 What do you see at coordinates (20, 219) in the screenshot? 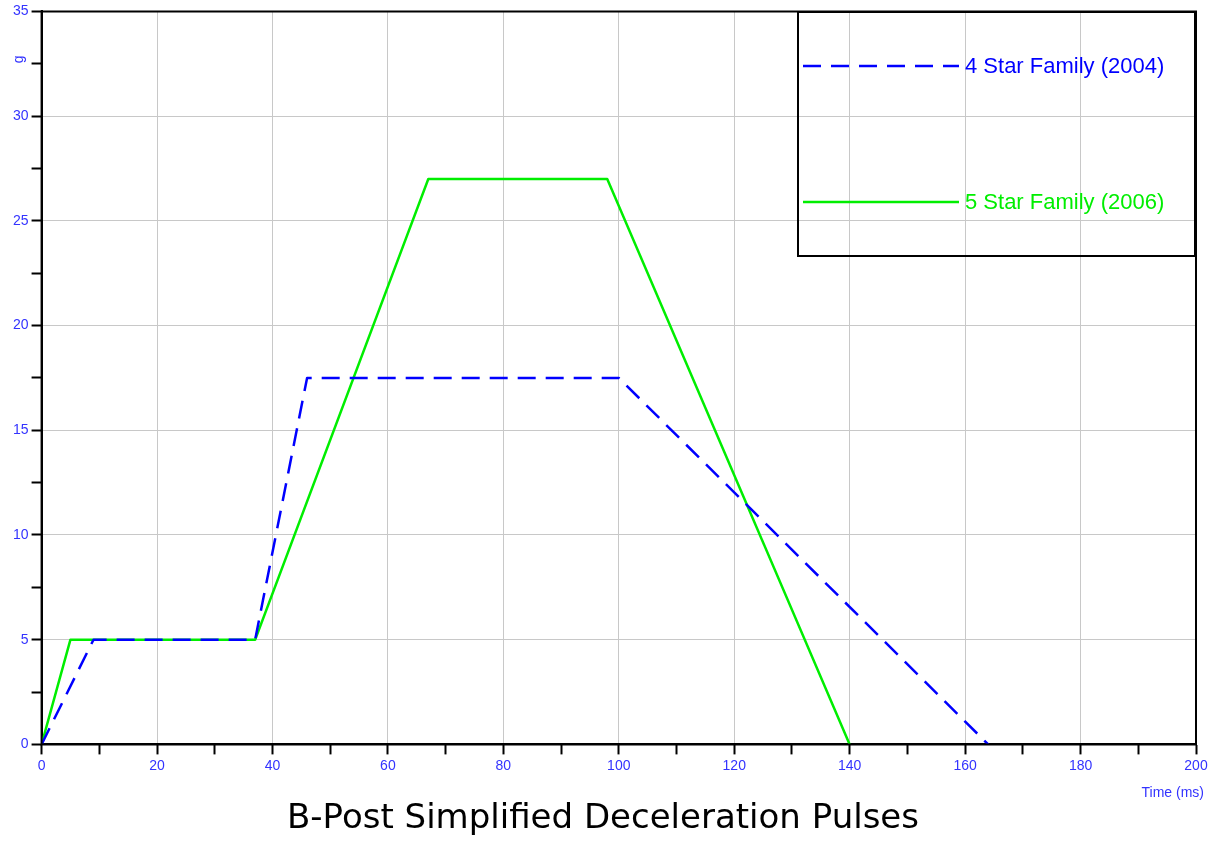
I see `y-tick-label: 25` at bounding box center [20, 219].